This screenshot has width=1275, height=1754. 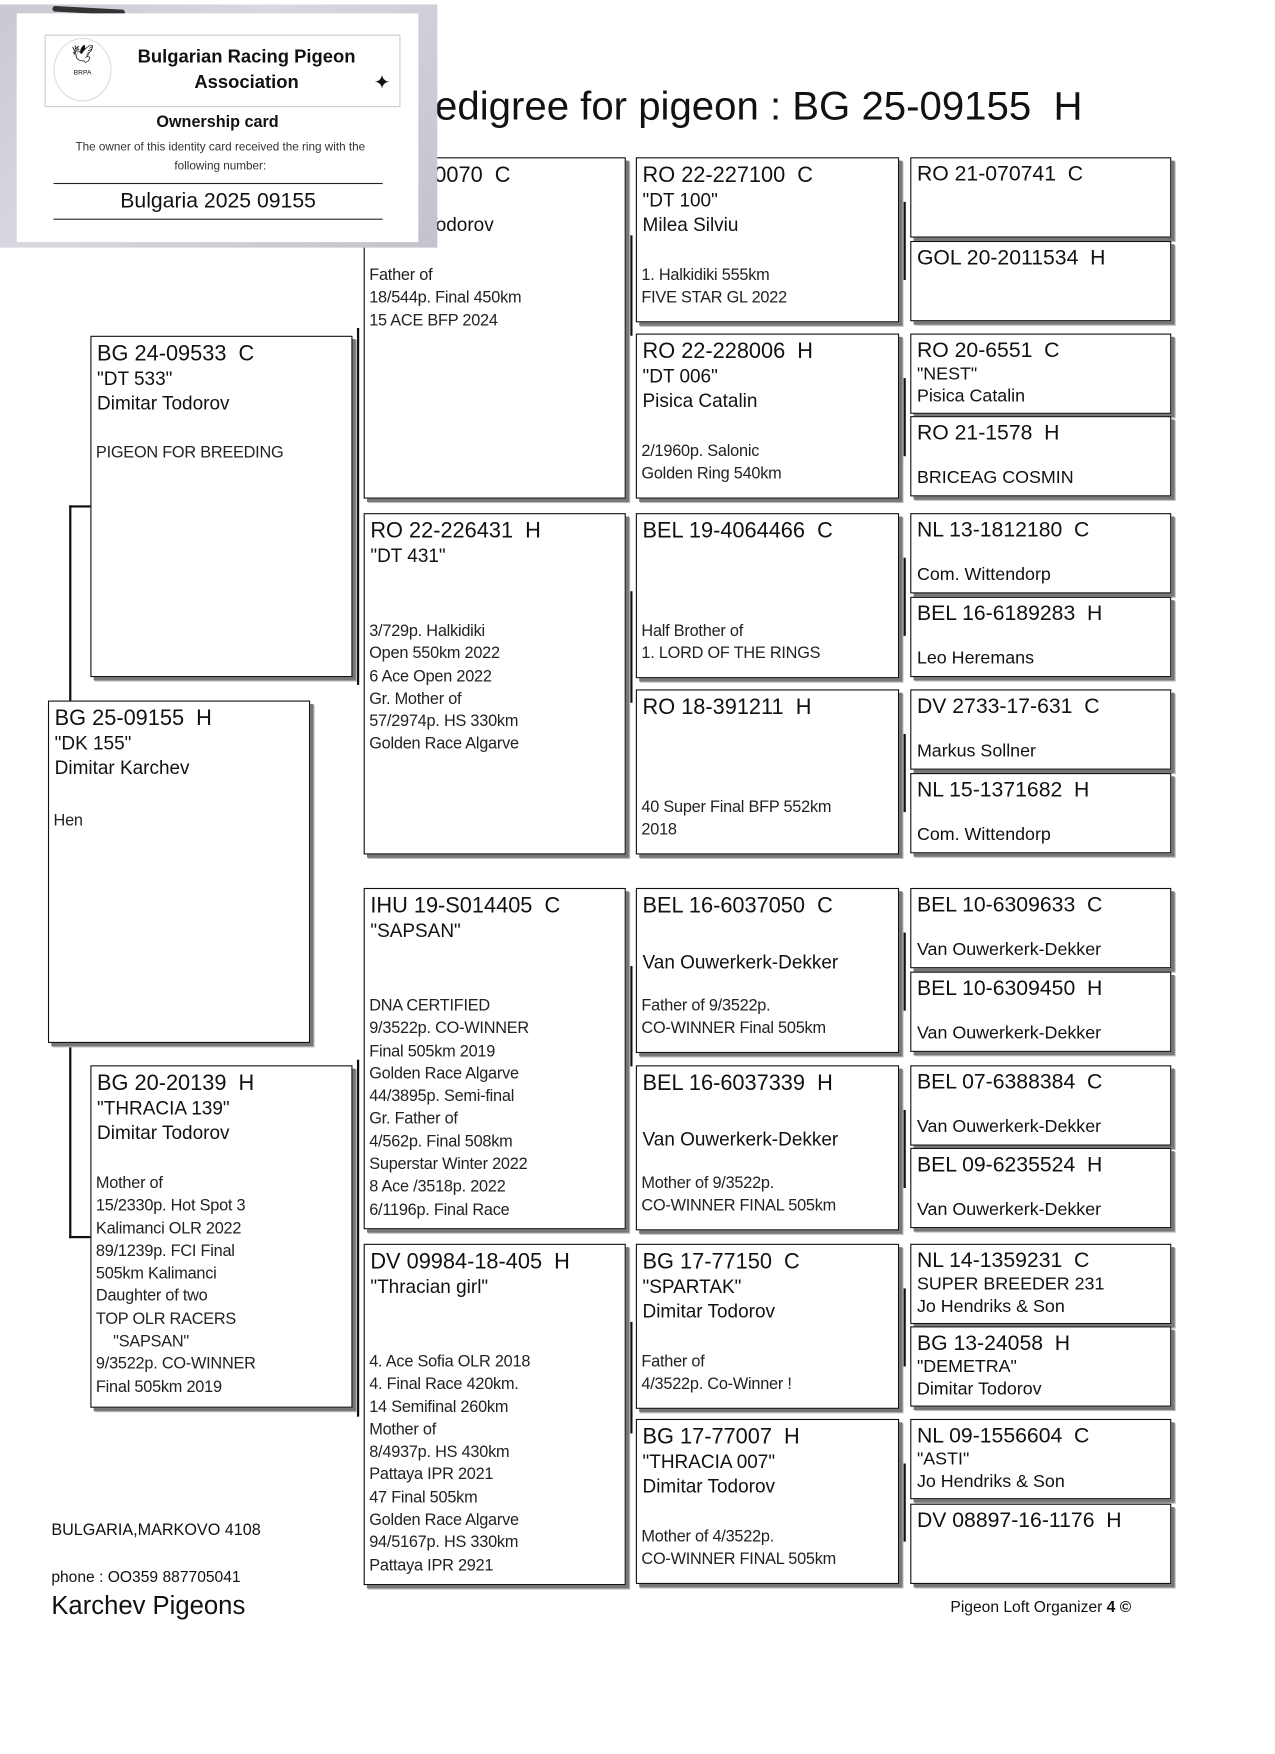 I want to click on box-header: BG 13-24058 H "DEMETRA" Dimitar Todorov, so click(x=1042, y=1366).